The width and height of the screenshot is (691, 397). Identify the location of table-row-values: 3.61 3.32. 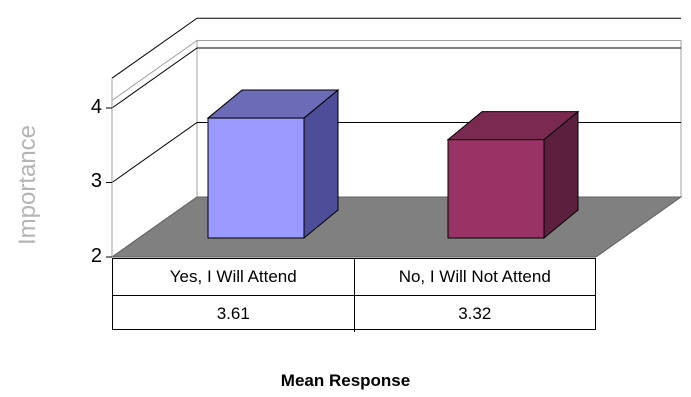
(354, 313).